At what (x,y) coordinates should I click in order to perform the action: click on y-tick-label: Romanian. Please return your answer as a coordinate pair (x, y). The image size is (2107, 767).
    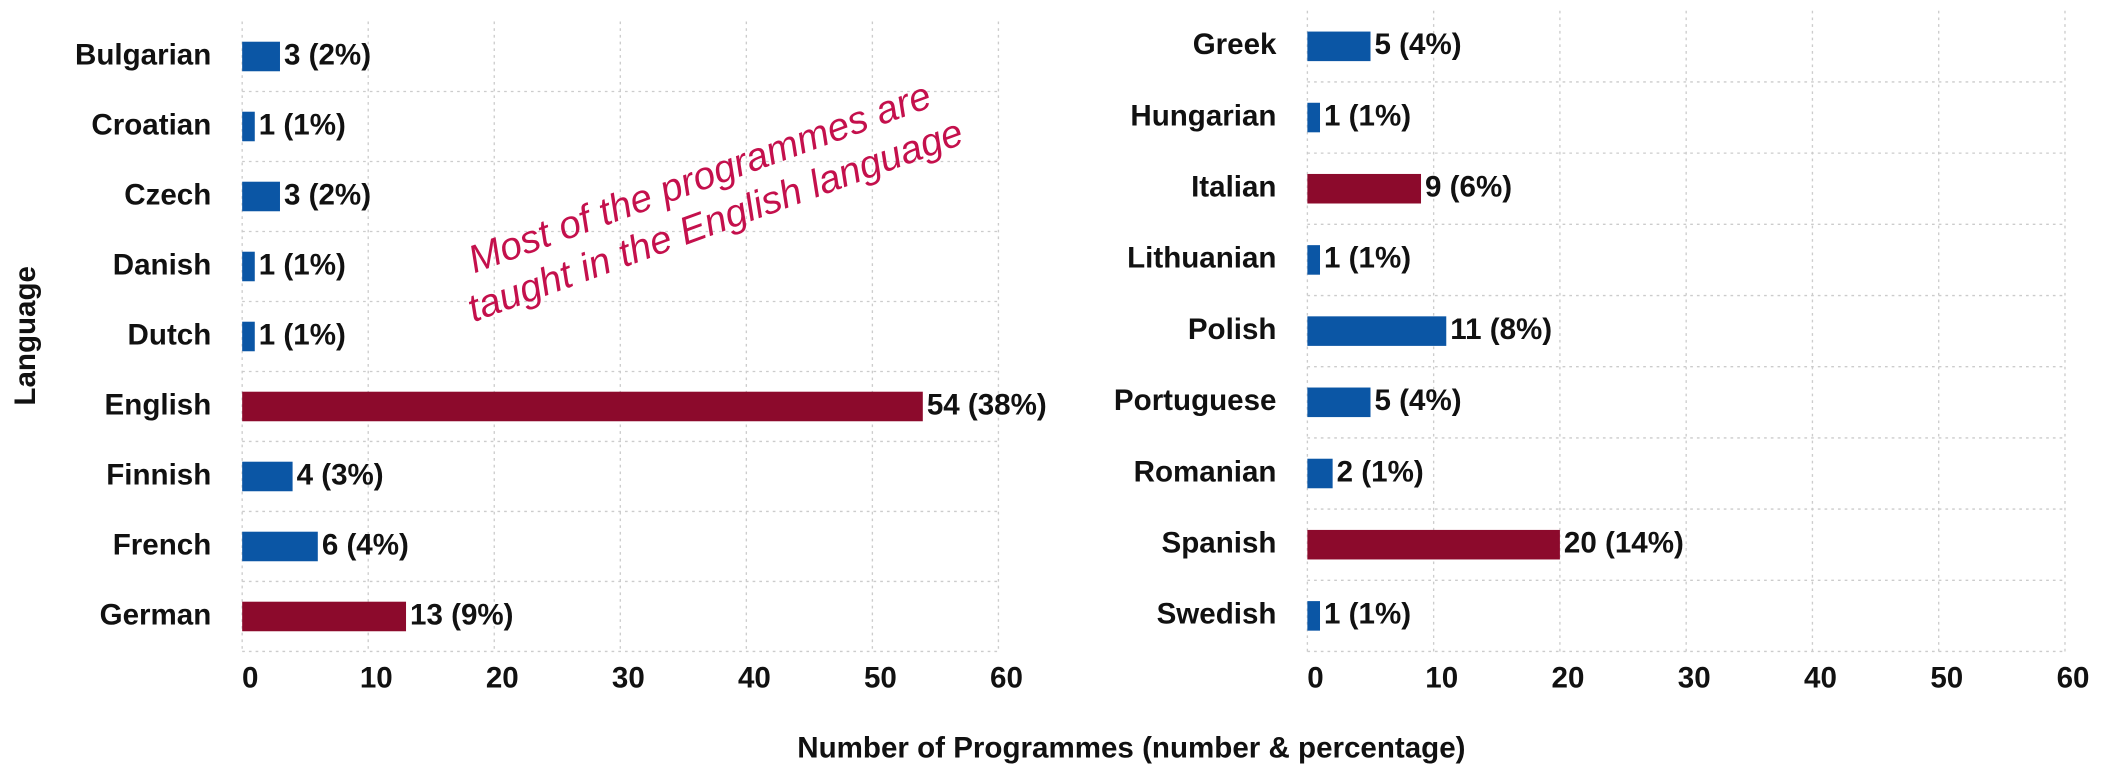
    Looking at the image, I should click on (1205, 471).